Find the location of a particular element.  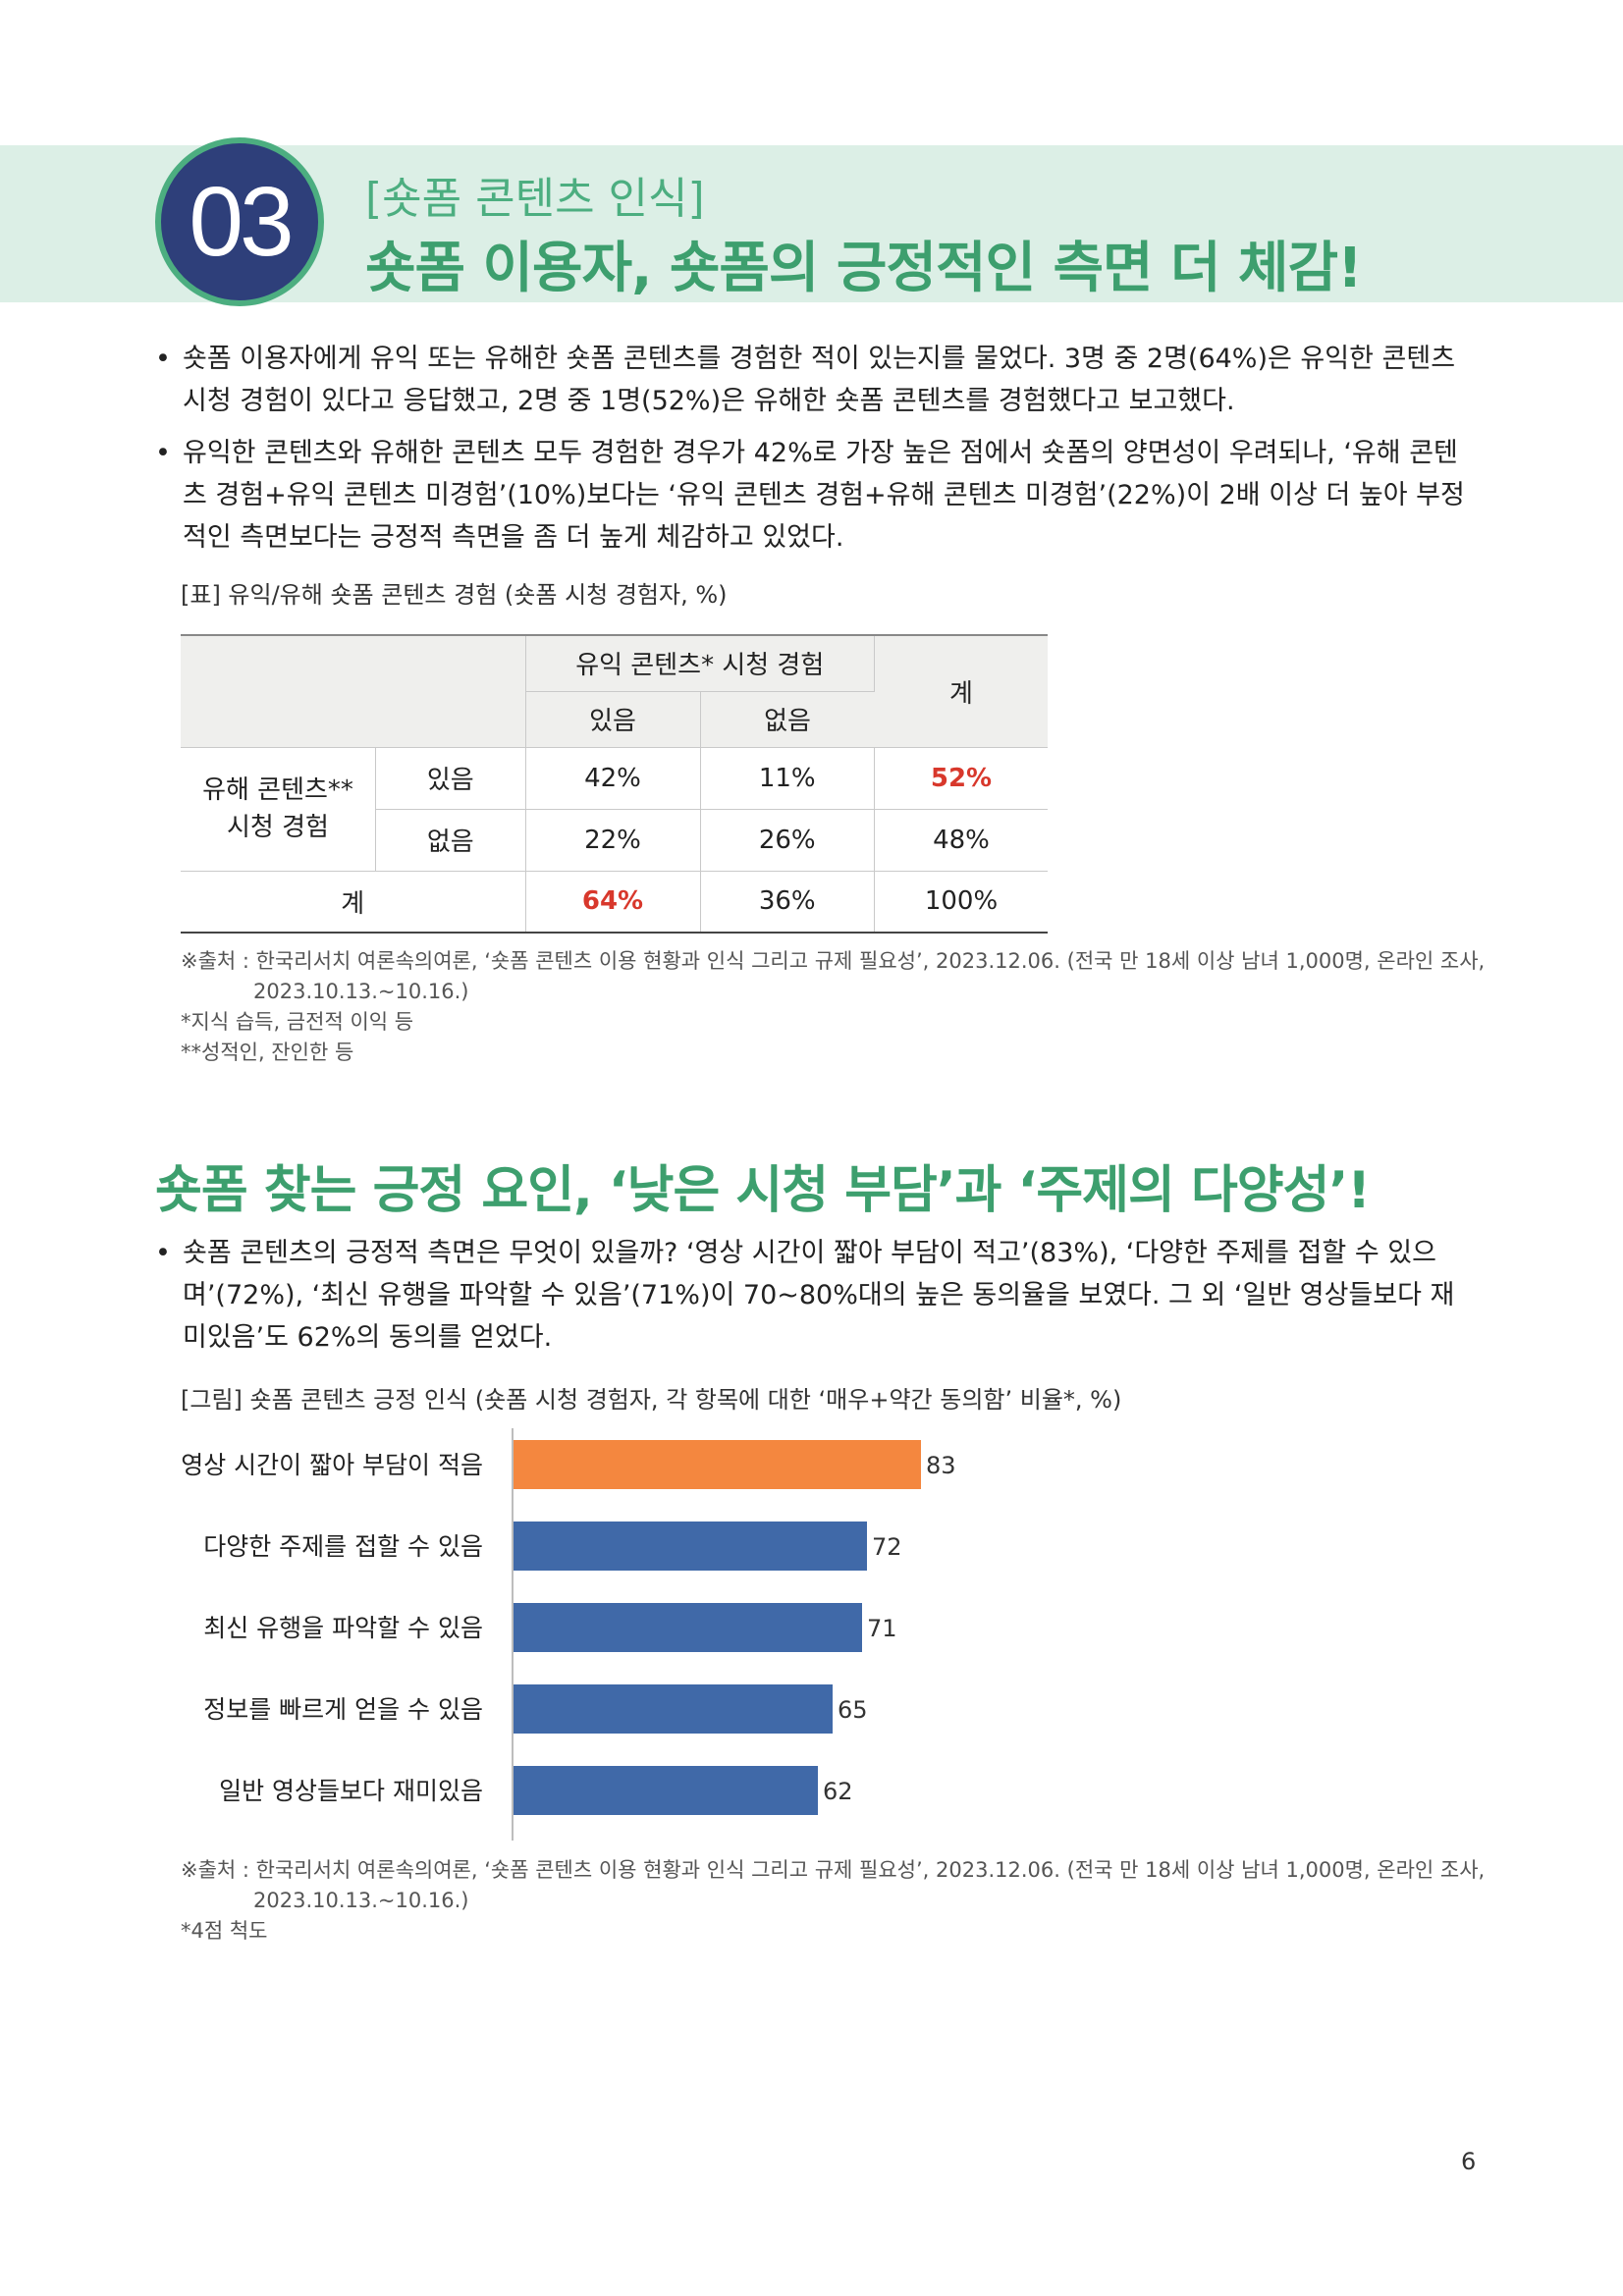

table-cell: 48% is located at coordinates (961, 840).